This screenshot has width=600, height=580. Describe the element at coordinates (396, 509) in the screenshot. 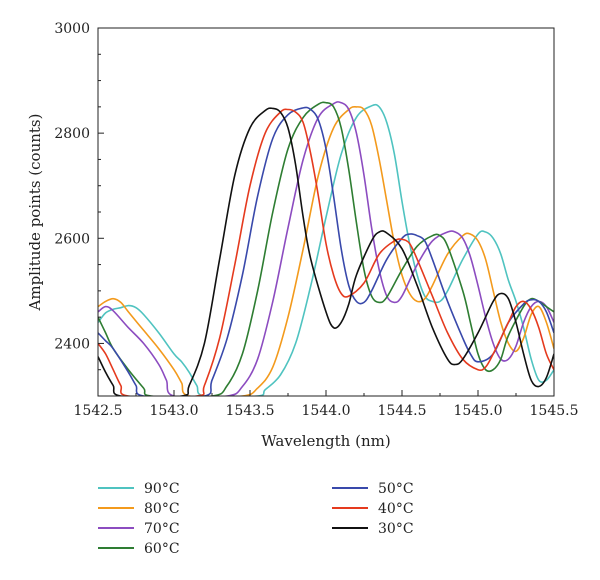

I see `legend-label: 40°C` at that location.